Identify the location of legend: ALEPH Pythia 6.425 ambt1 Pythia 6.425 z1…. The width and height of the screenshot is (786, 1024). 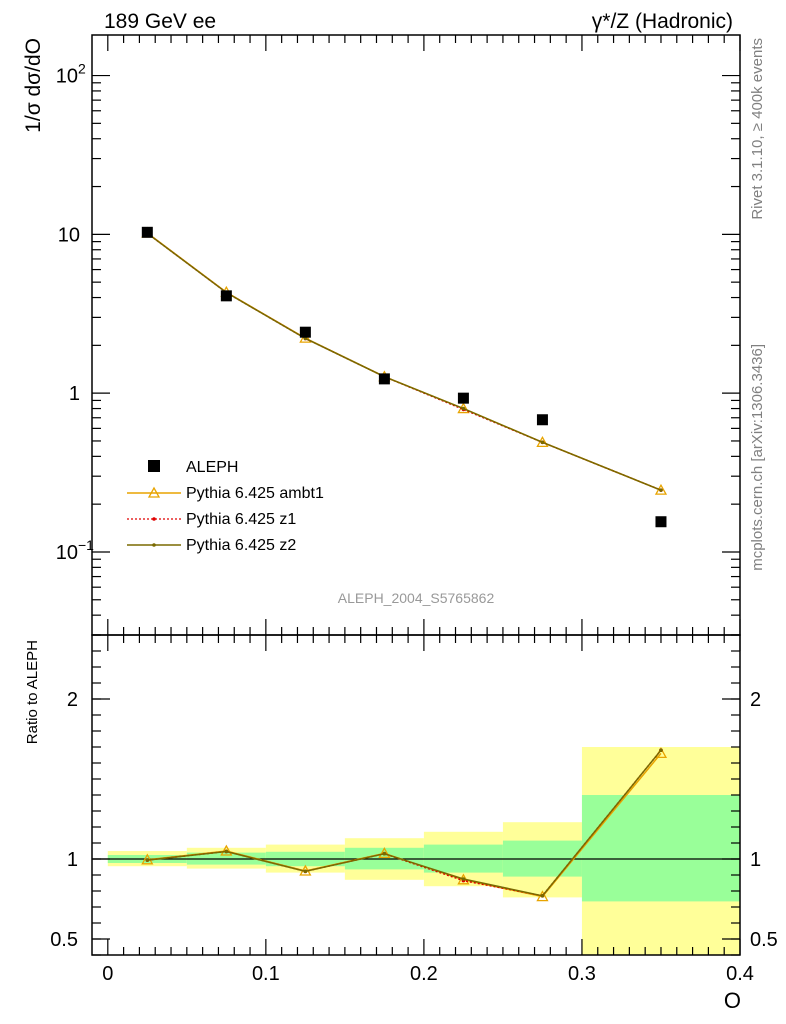
(225, 506).